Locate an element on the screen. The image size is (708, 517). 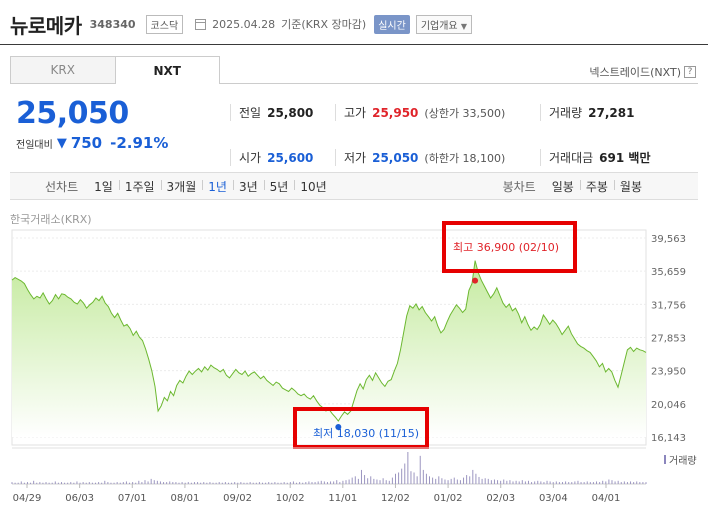
candle-monthly: 월봉 is located at coordinates (630, 186).